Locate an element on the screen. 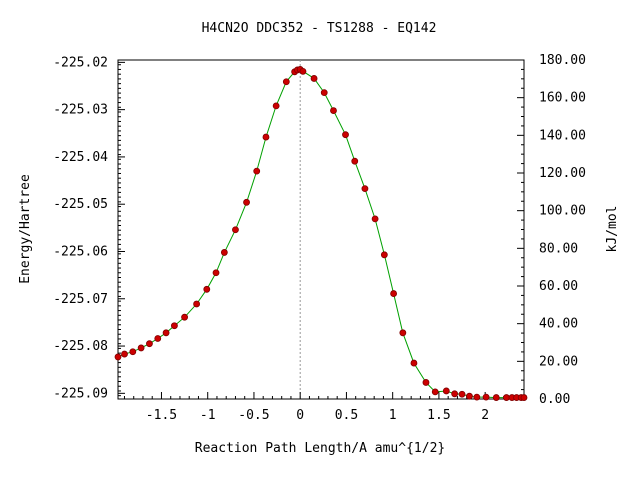  x-tick-label: -1.5 is located at coordinates (161, 415).